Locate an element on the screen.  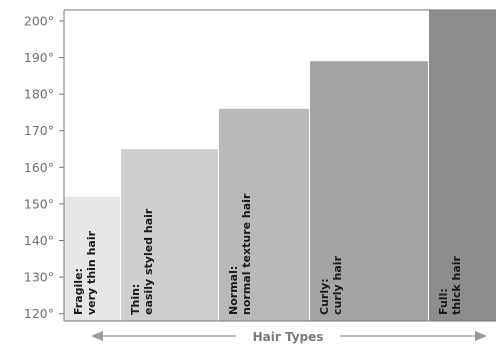
y-tick-label-2: 140° is located at coordinates (39, 240).